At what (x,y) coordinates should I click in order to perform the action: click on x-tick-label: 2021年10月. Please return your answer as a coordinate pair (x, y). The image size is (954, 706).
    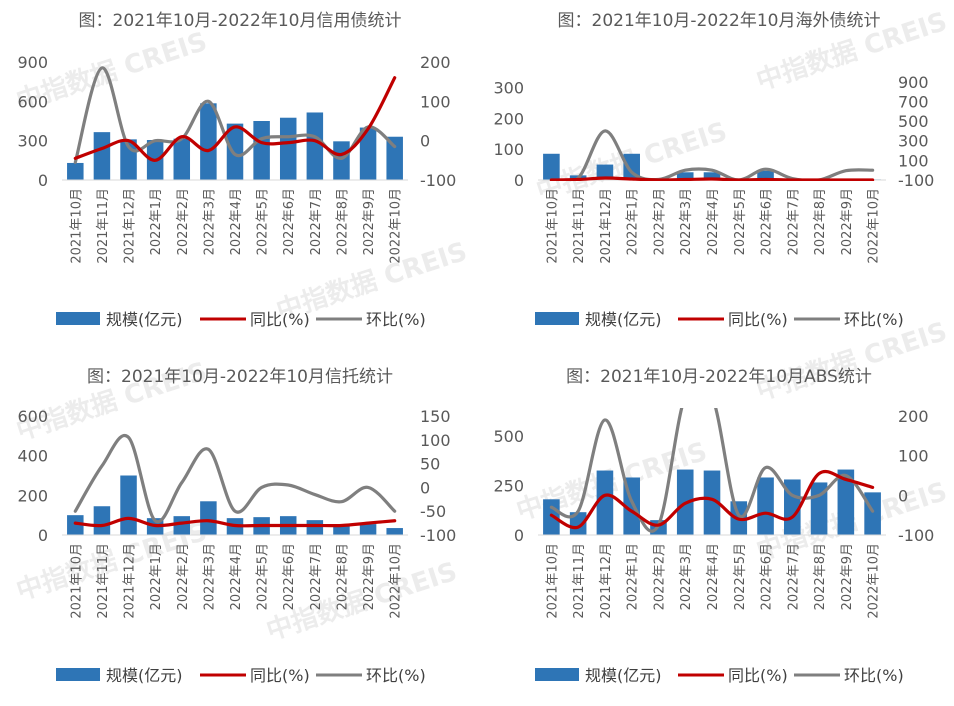
    Looking at the image, I should click on (76, 226).